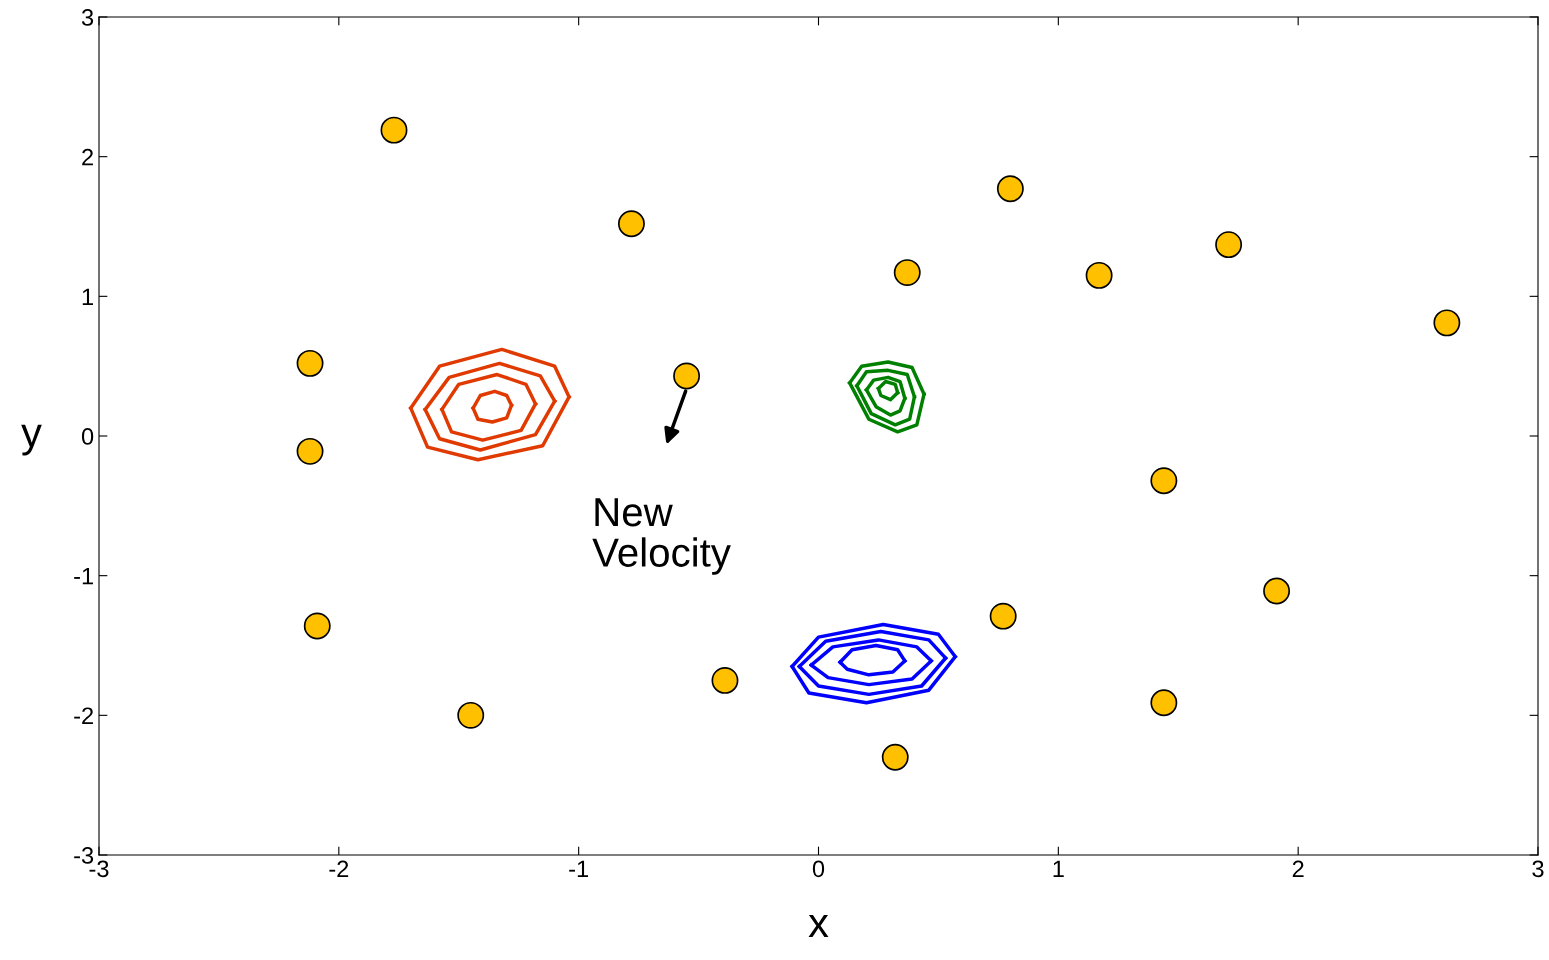 Image resolution: width=1549 pixels, height=960 pixels. I want to click on y-tick-label: 3, so click(87, 17).